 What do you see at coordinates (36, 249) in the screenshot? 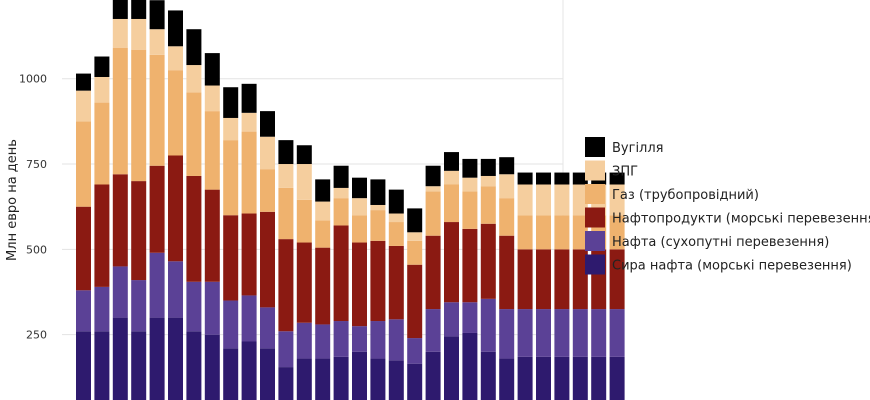
I see `y-tick-label: 500` at bounding box center [36, 249].